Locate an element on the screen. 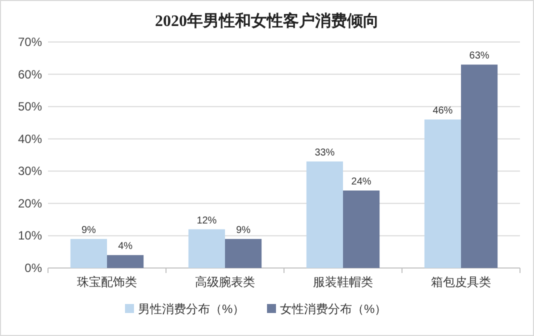  y-tick-label: 40% is located at coordinates (30, 139).